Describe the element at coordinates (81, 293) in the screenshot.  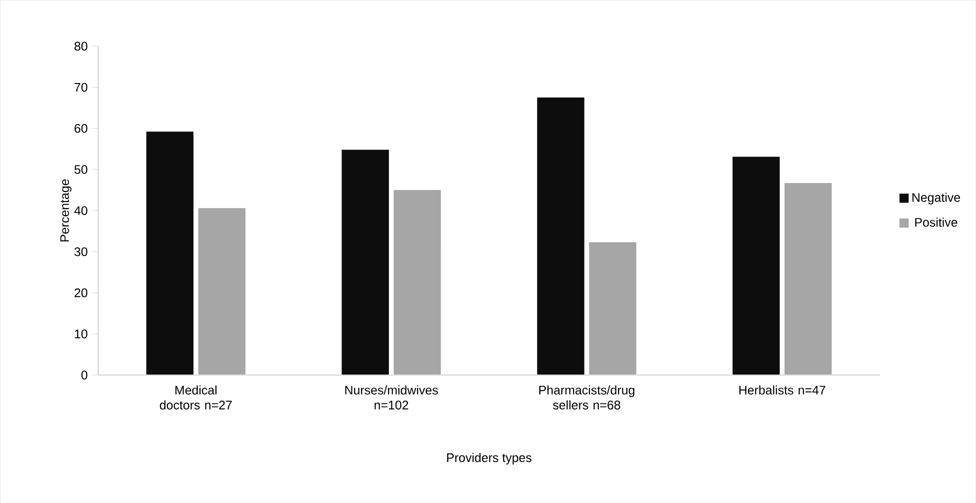
I see `y-tick-label: 20` at that location.